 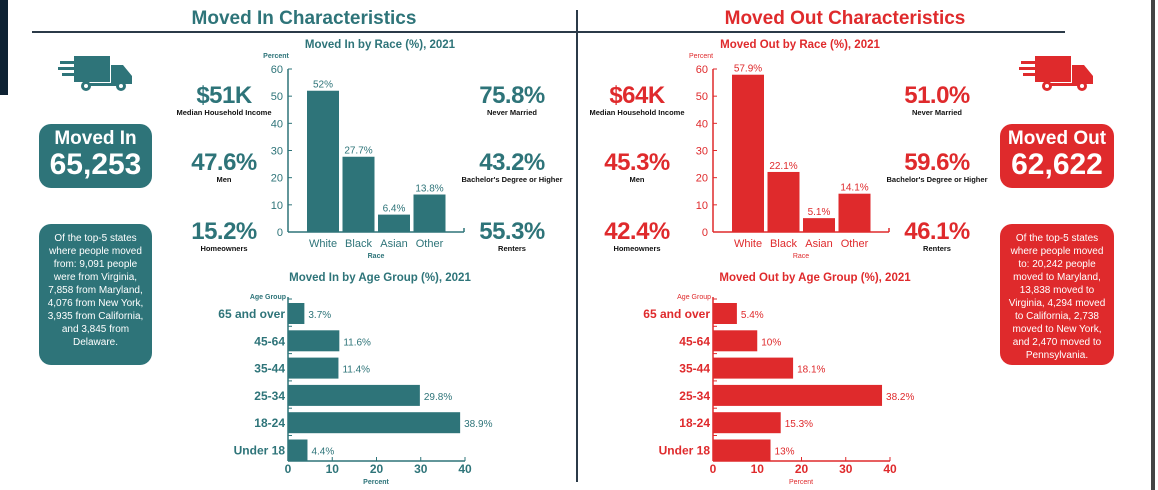 What do you see at coordinates (685, 451) in the screenshot?
I see `y-tick-label: Under 18` at bounding box center [685, 451].